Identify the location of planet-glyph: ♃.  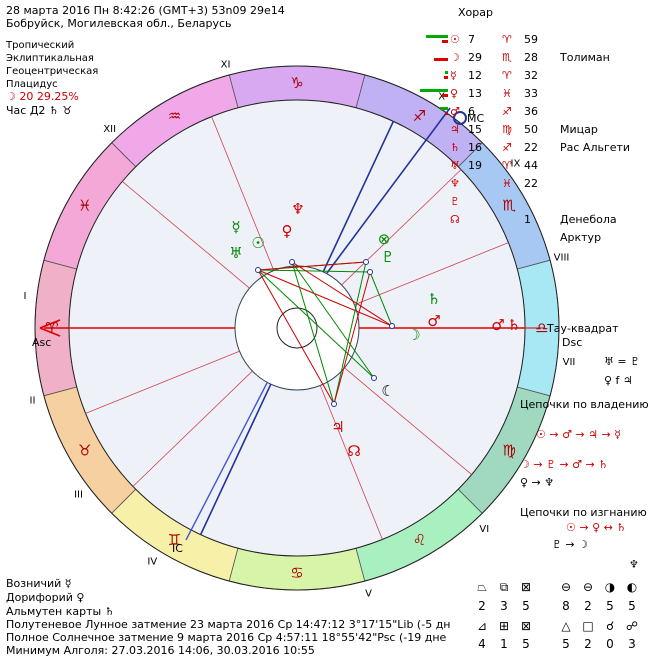
(455, 129).